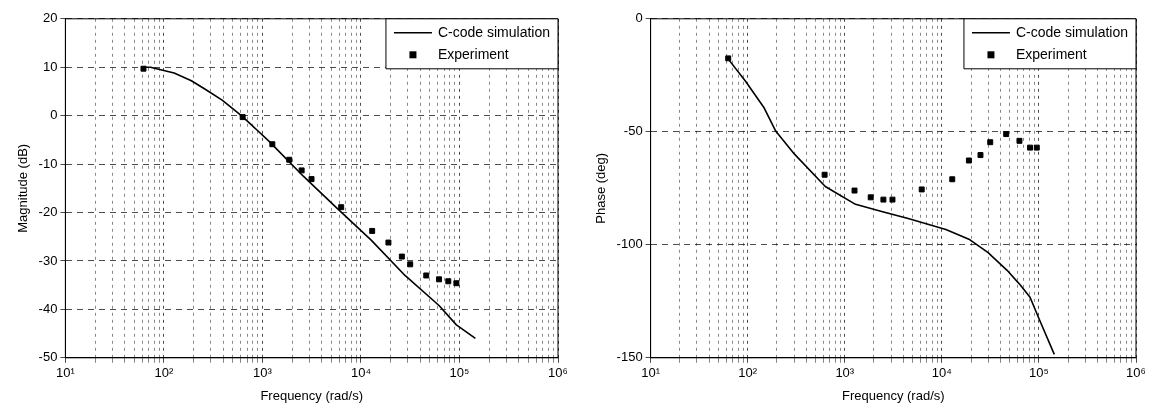 Image resolution: width=1166 pixels, height=420 pixels. I want to click on y-tick-label: 20, so click(50, 18).